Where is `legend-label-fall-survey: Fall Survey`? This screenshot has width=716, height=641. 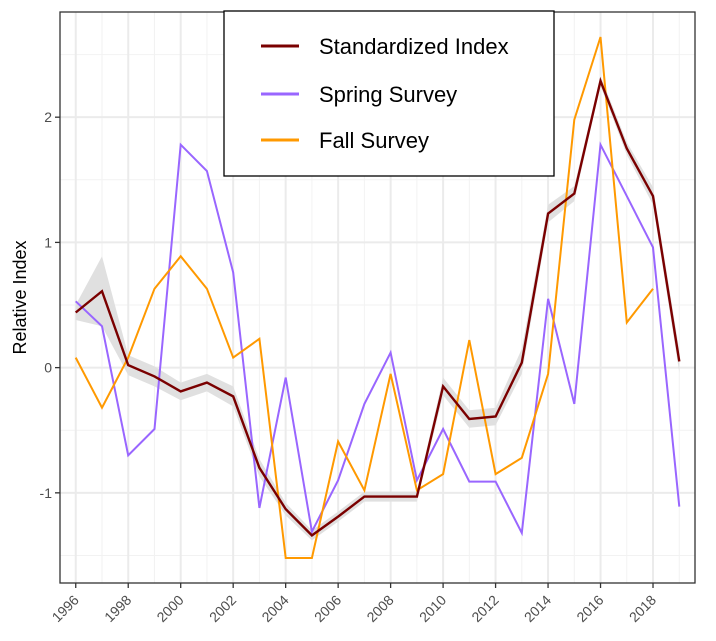 legend-label-fall-survey: Fall Survey is located at coordinates (374, 140).